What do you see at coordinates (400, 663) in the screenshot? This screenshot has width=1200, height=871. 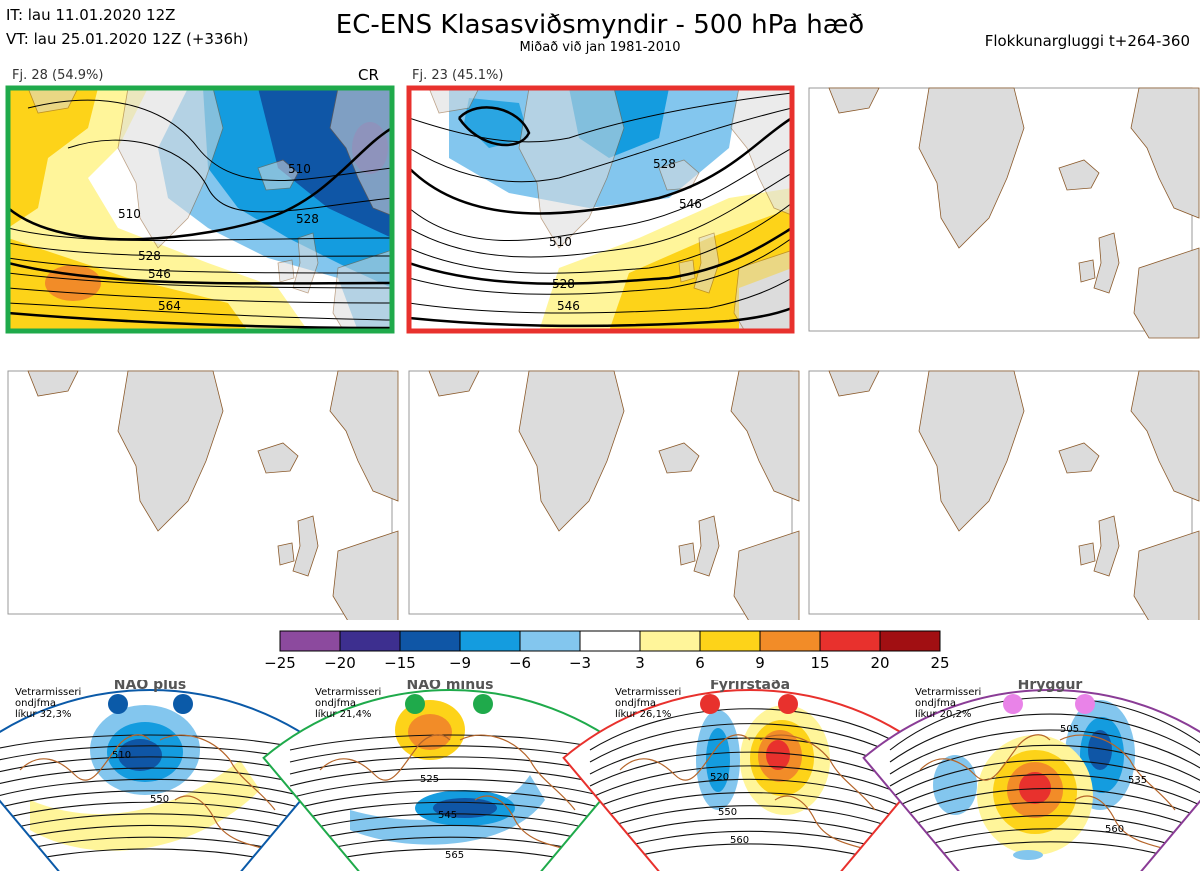 I see `colorbar-tick-label: −15` at bounding box center [400, 663].